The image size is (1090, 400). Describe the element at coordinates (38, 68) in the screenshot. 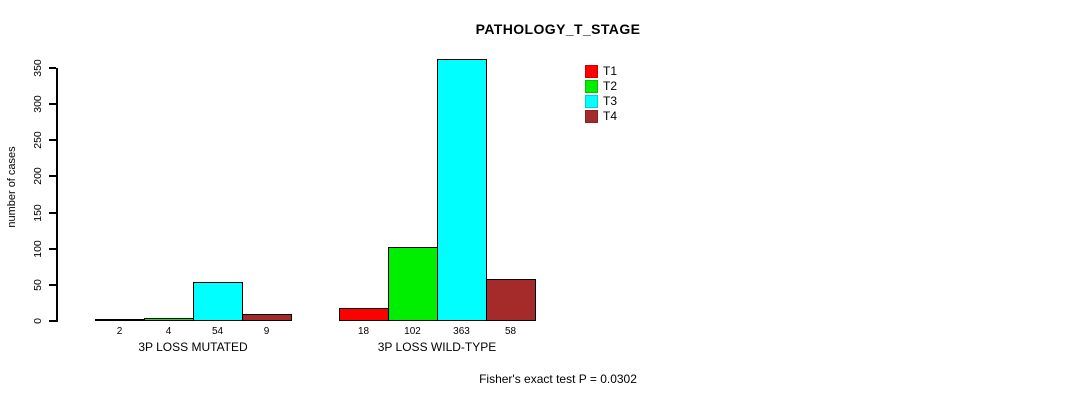

I see `y-tick-label: 350` at that location.